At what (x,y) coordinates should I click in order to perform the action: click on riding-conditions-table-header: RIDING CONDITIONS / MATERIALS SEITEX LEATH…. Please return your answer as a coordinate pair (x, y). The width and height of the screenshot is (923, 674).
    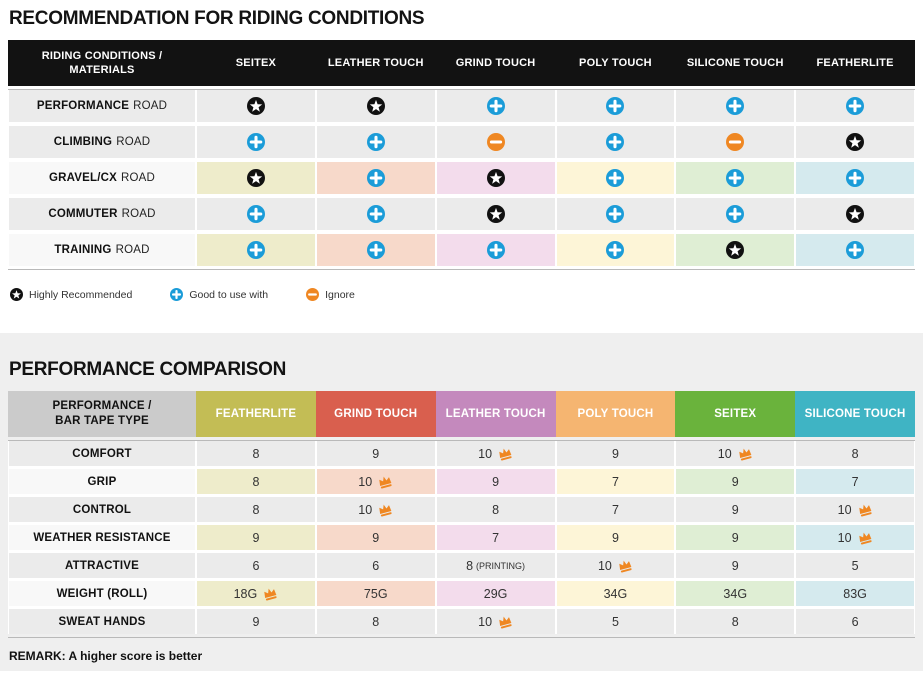
    Looking at the image, I should click on (461, 63).